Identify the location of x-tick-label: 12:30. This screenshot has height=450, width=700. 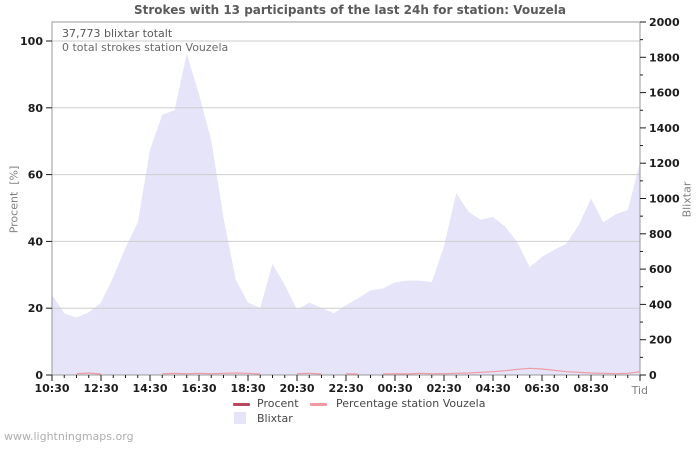
(100, 388).